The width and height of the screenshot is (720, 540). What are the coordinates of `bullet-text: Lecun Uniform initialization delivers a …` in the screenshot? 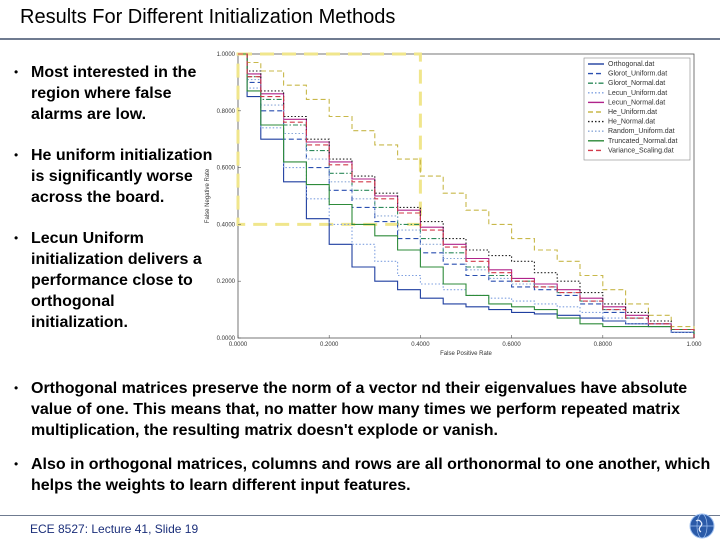 It's located at (116, 280).